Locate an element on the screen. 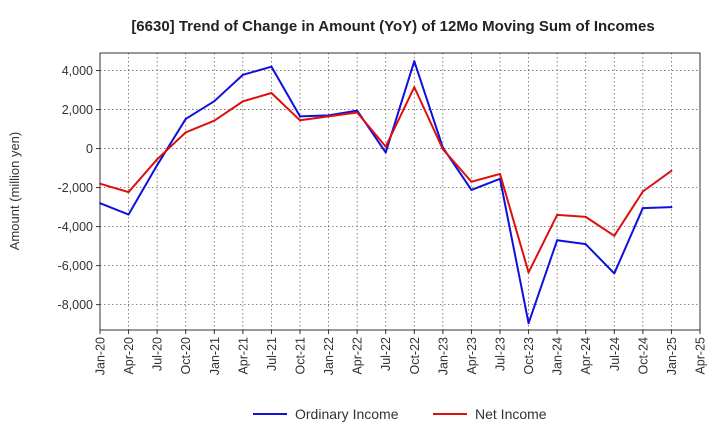 The image size is (720, 445). x-tick-label: Jan-23 is located at coordinates (443, 356).